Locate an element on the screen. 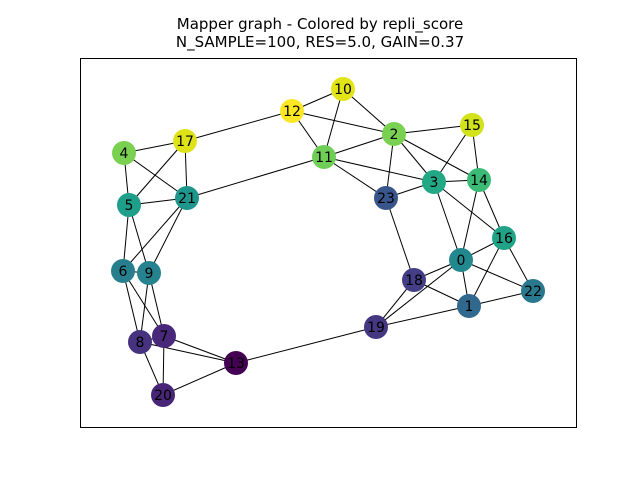  node-20: 20 is located at coordinates (163, 395).